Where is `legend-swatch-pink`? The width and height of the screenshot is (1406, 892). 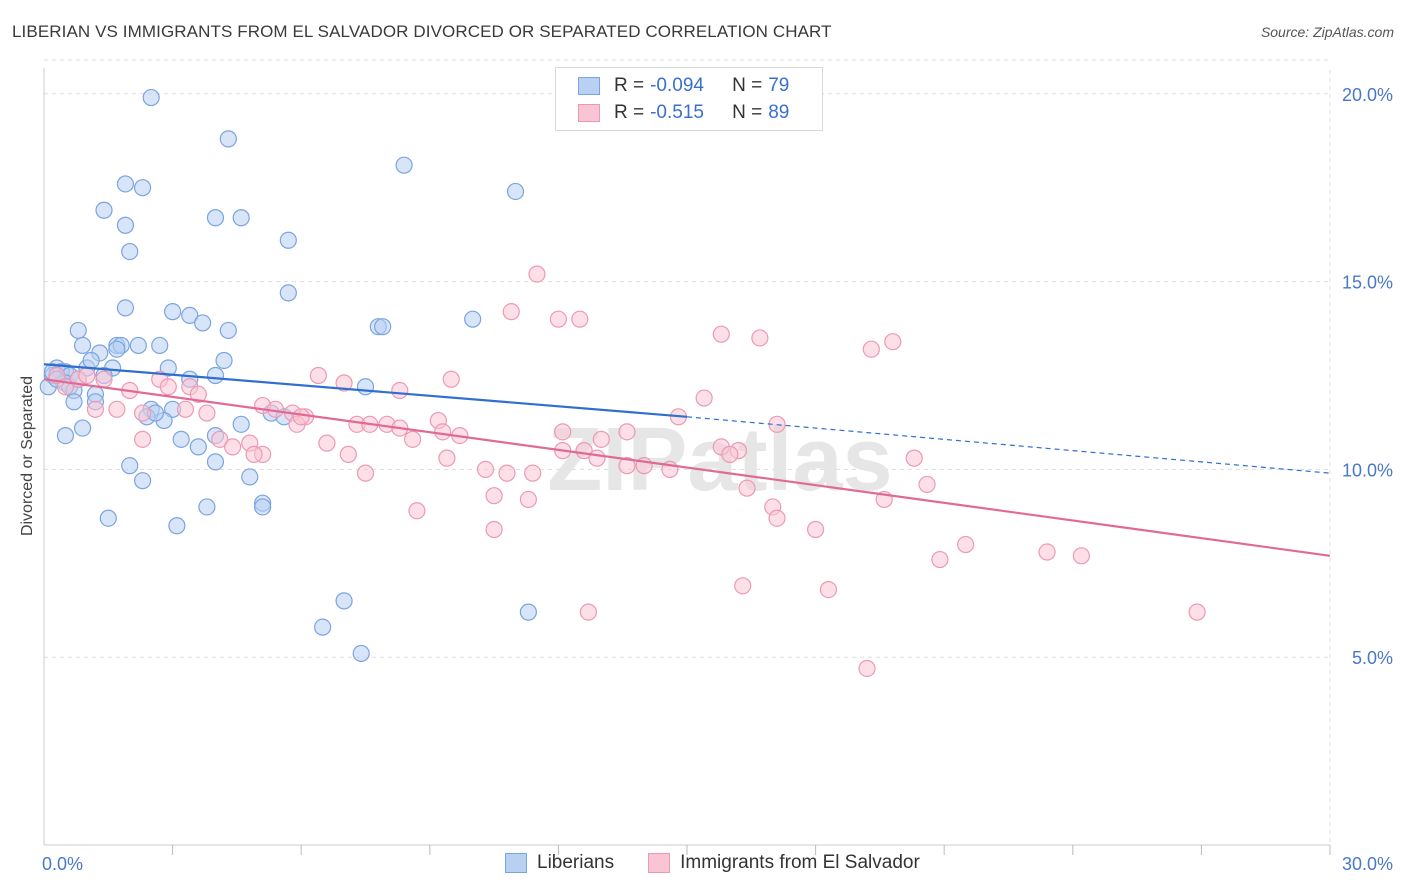
legend-swatch-pink is located at coordinates (589, 113).